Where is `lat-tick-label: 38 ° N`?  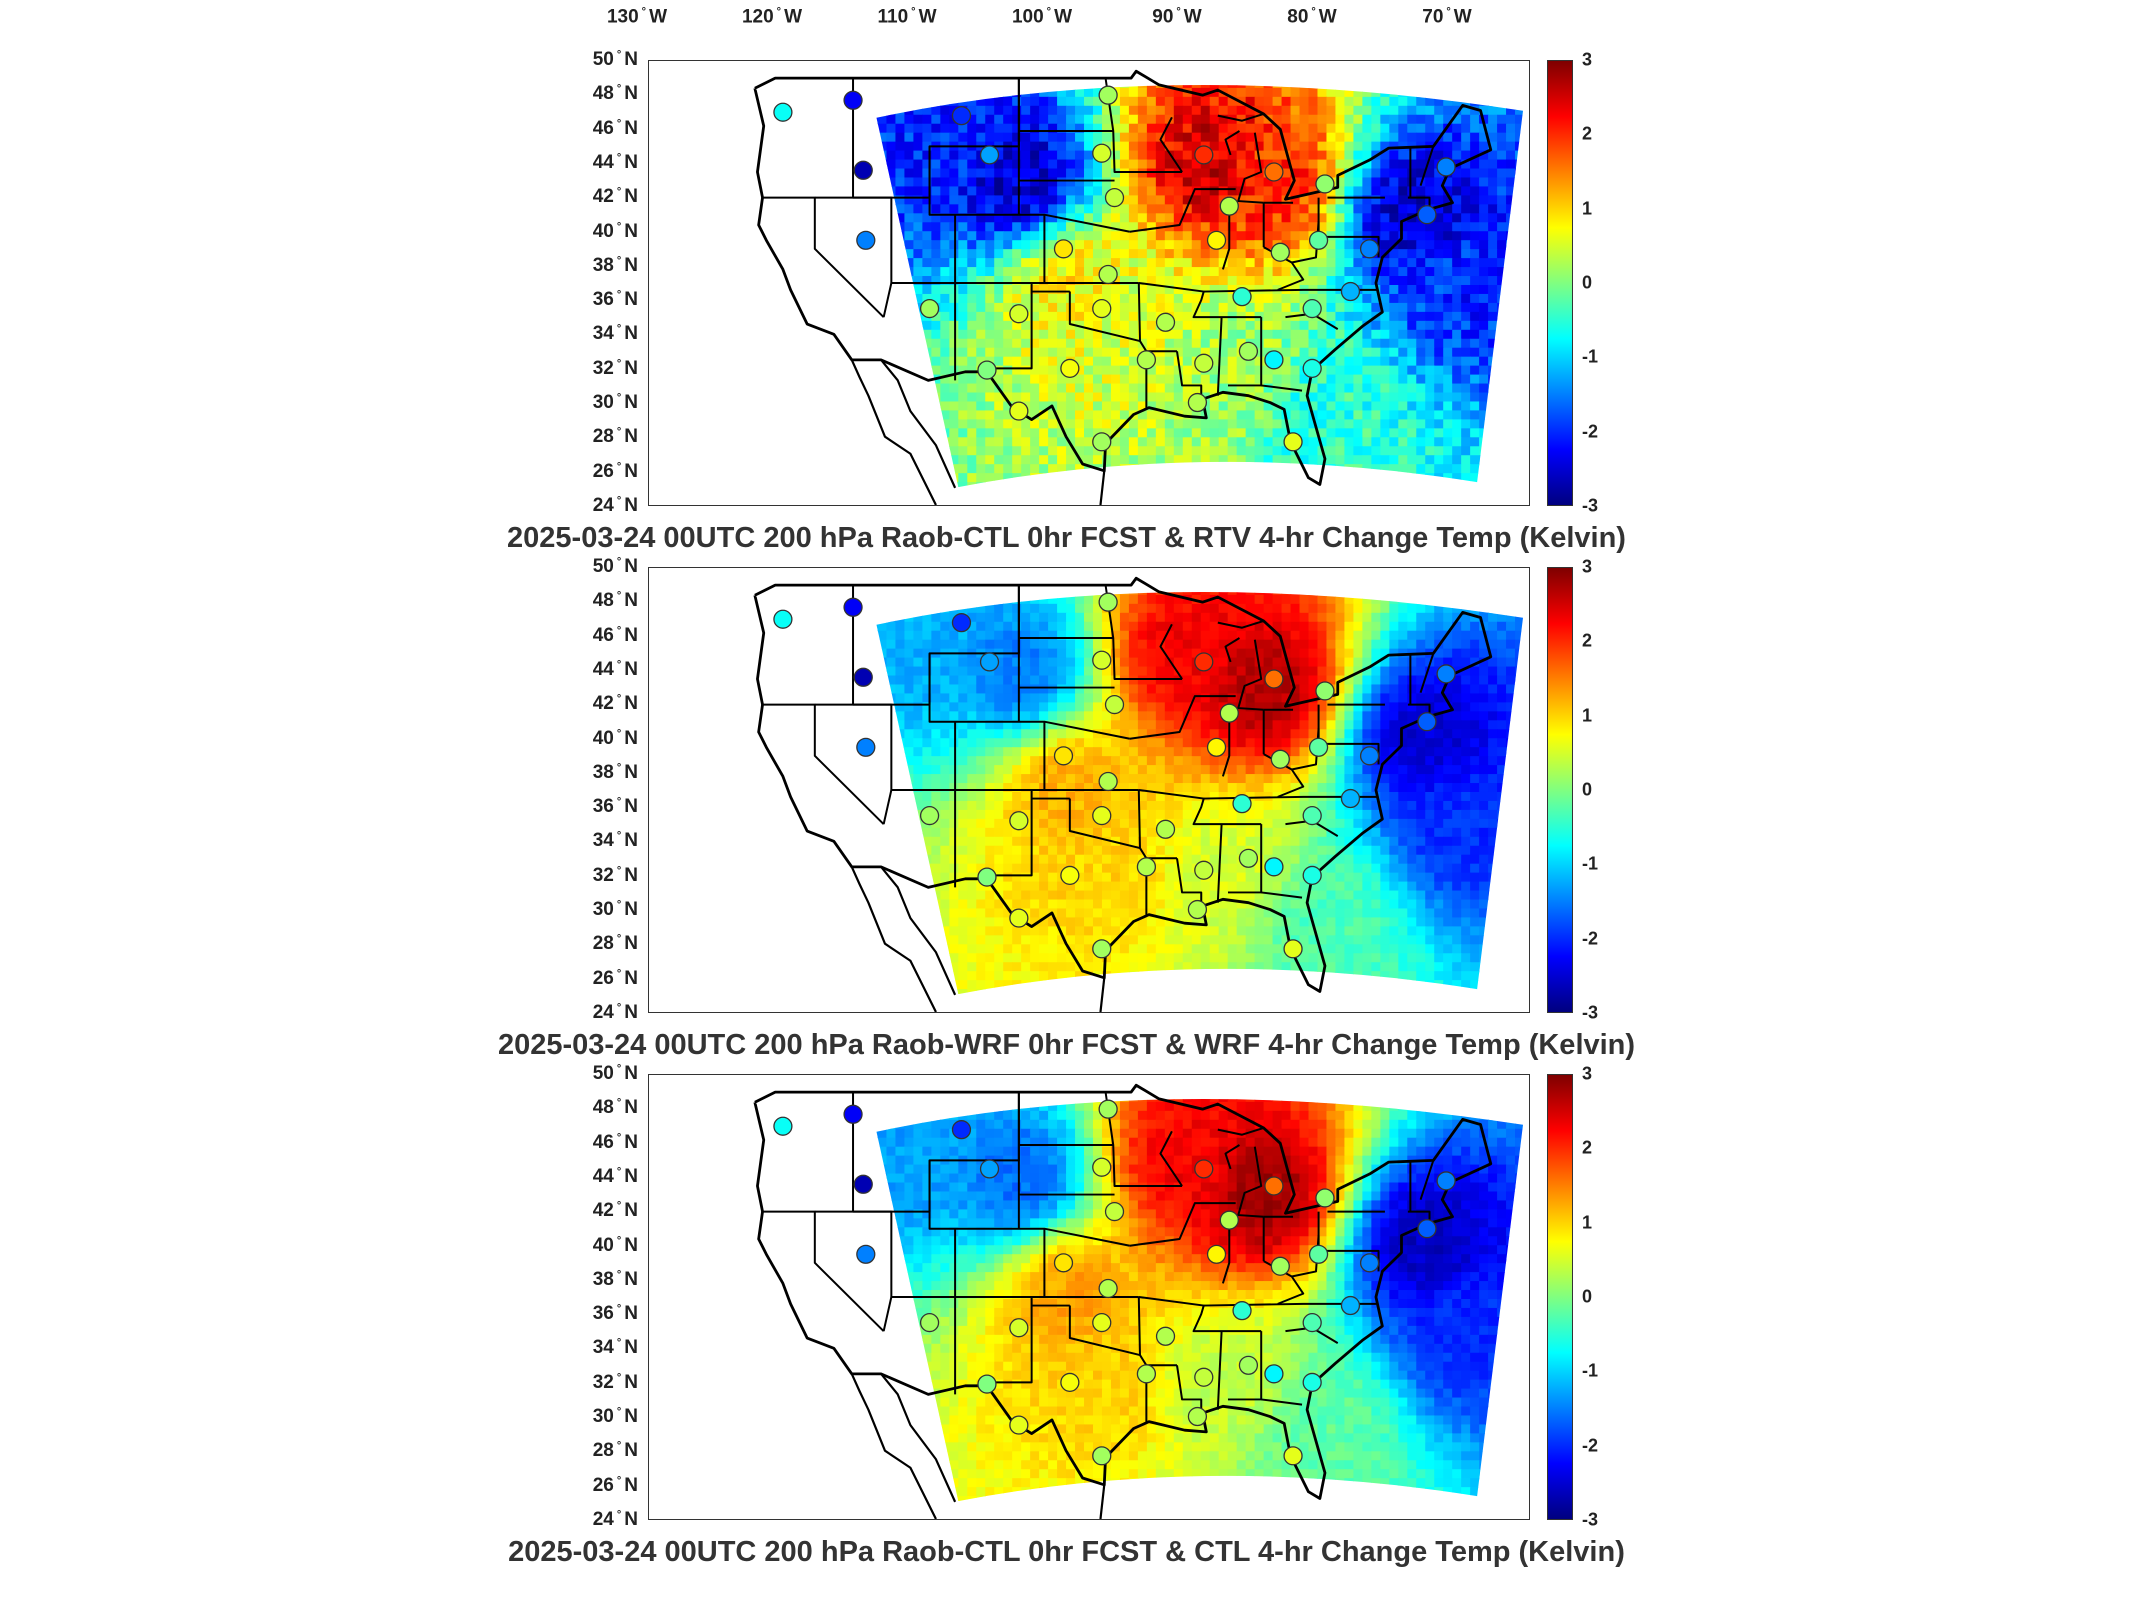 lat-tick-label: 38 ° N is located at coordinates (615, 1279).